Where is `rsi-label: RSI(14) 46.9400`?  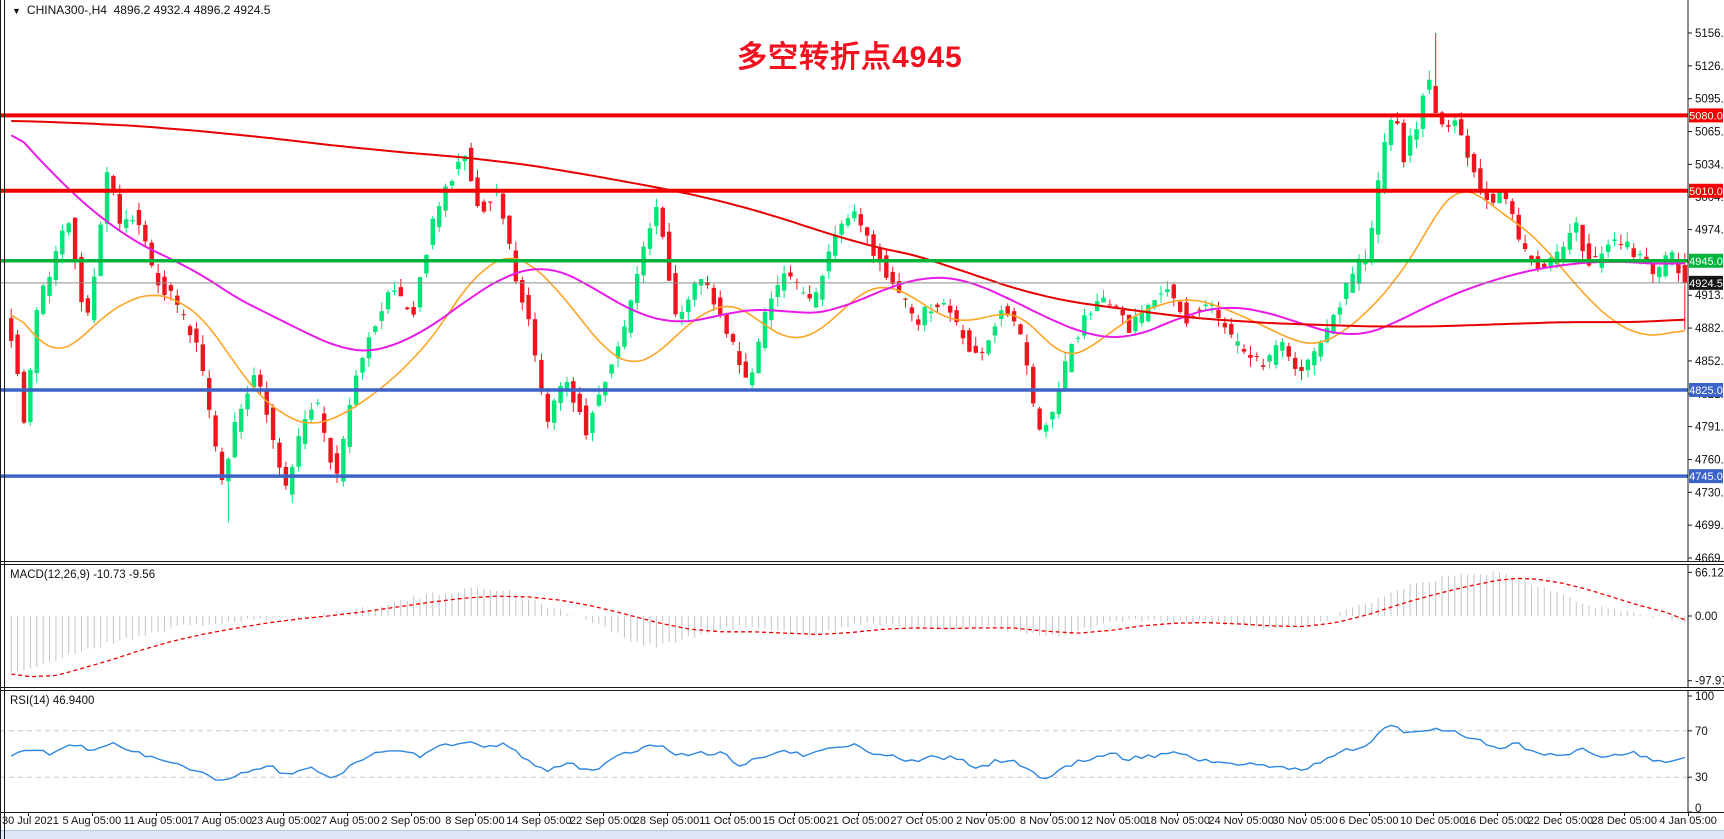 rsi-label: RSI(14) 46.9400 is located at coordinates (52, 701).